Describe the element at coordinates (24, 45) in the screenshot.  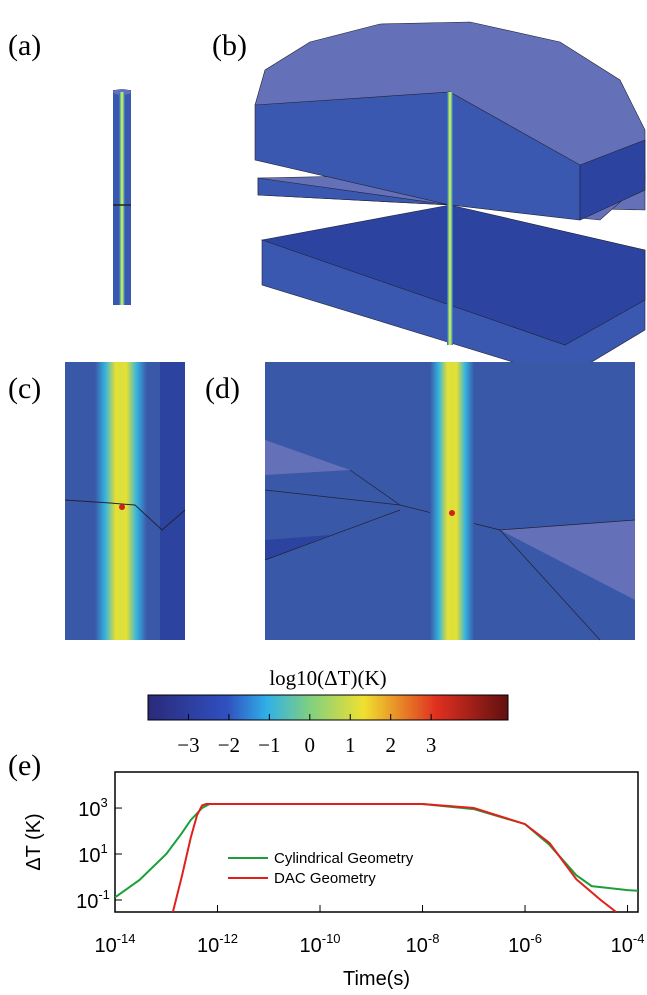
I see `panel-label: (a)` at that location.